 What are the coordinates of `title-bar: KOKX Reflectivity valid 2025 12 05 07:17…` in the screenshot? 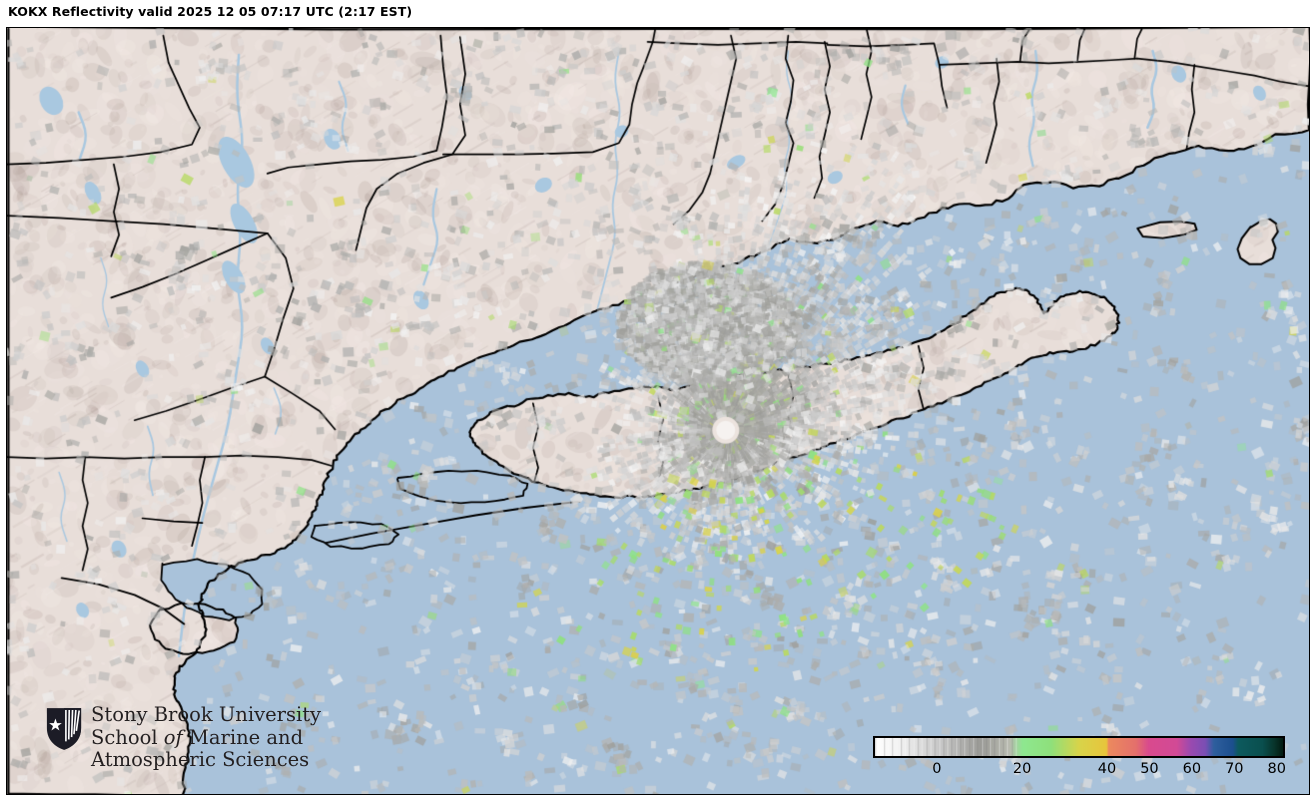 It's located at (658, 13).